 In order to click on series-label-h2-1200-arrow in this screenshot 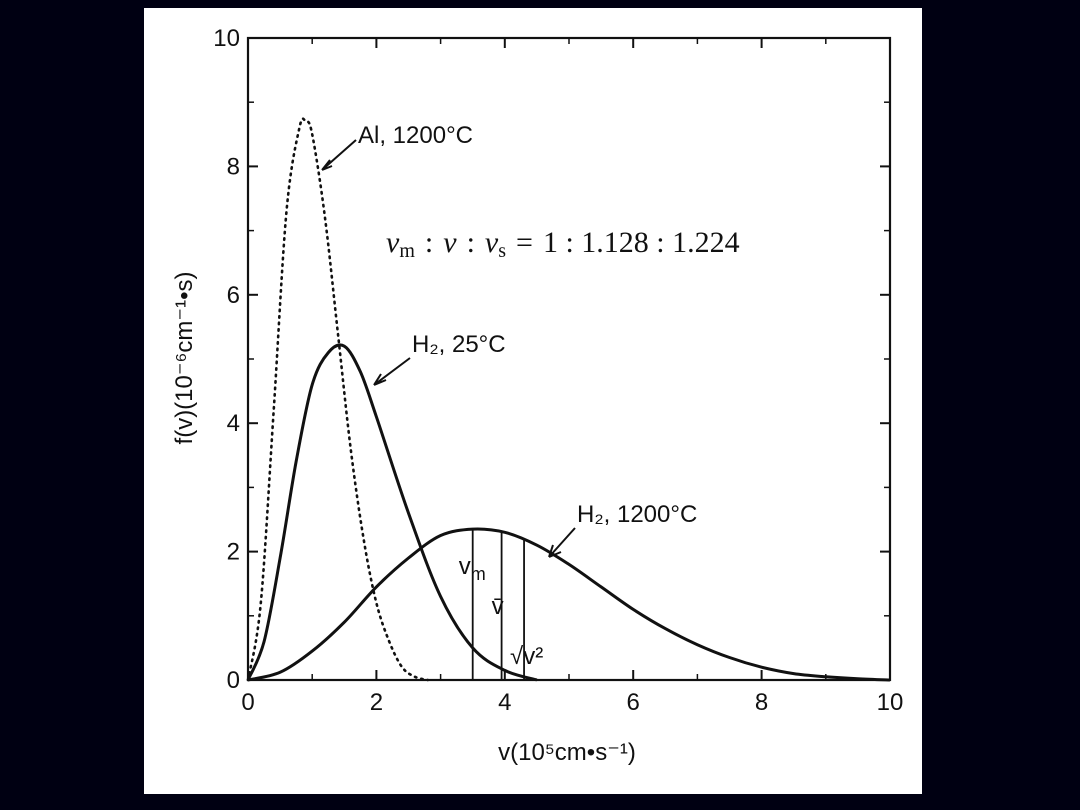, I will do `click(562, 542)`.